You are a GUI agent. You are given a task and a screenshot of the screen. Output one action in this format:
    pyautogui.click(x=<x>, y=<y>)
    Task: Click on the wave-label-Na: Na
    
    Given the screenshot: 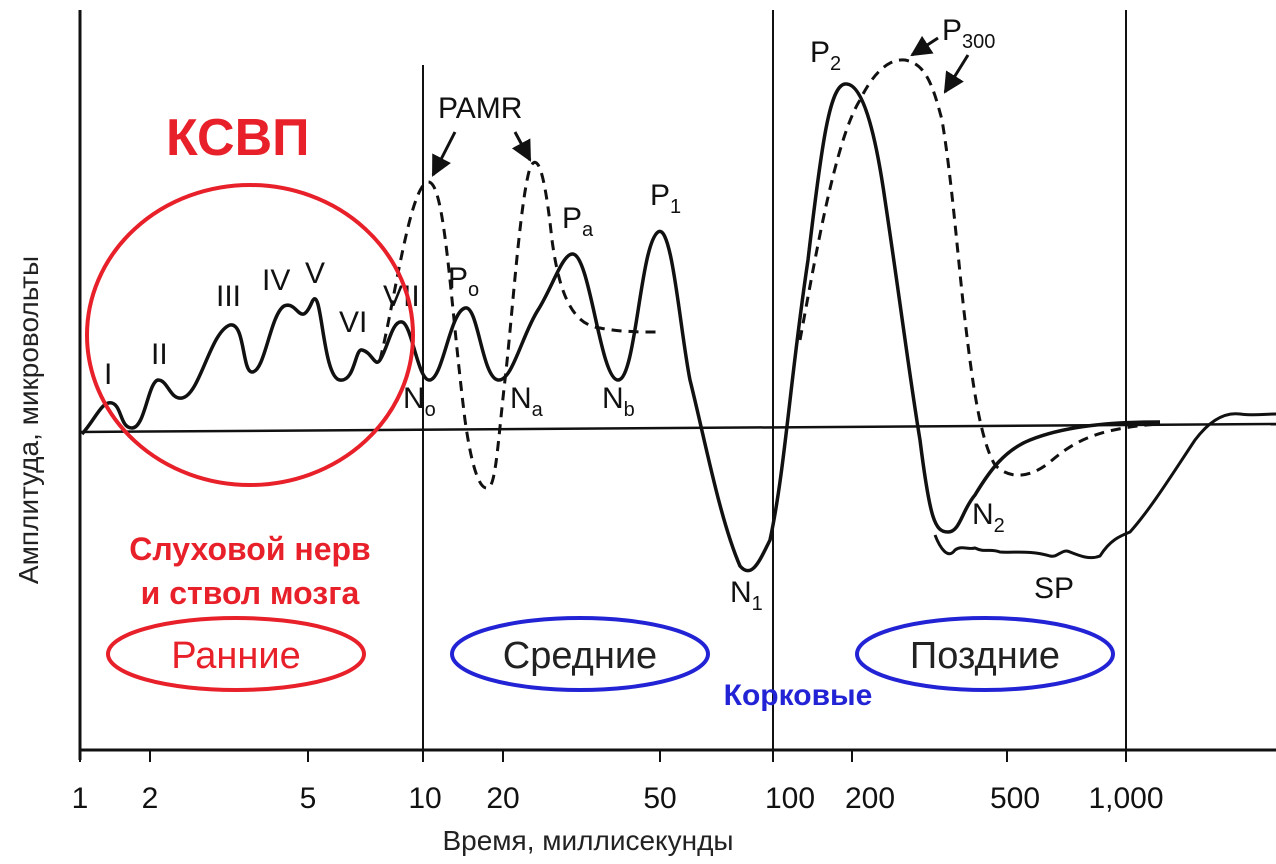 What is the action you would take?
    pyautogui.click(x=527, y=401)
    